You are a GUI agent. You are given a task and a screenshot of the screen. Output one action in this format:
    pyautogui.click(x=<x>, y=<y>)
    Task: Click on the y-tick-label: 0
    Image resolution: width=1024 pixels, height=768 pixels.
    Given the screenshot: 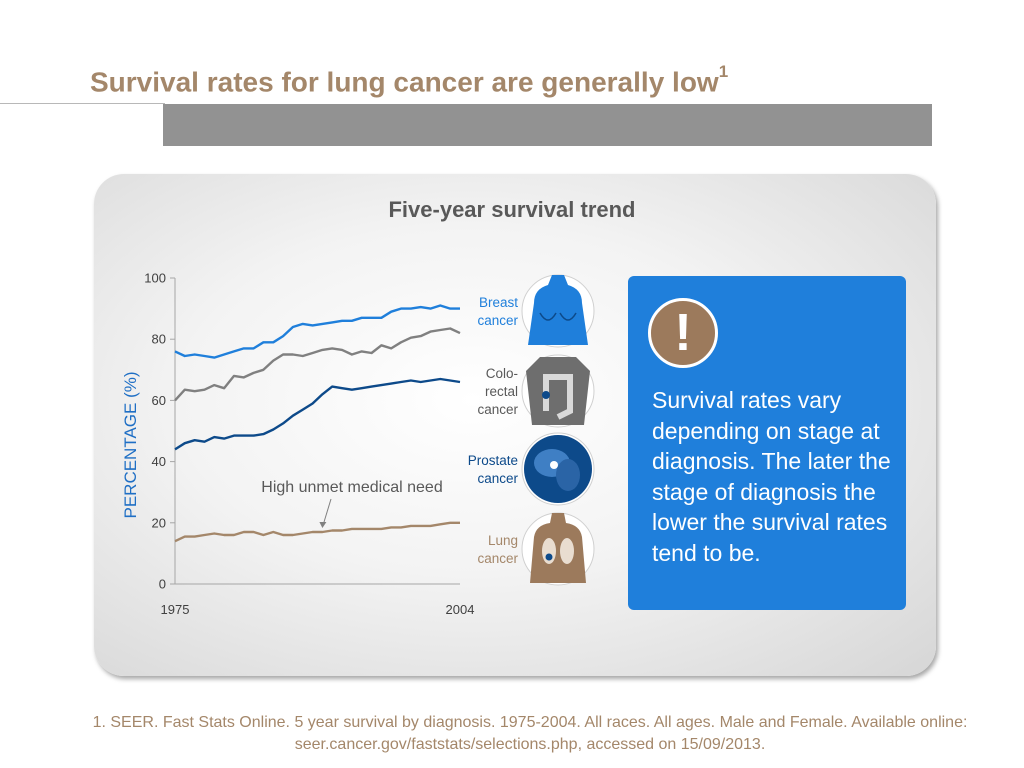 What is the action you would take?
    pyautogui.click(x=162, y=584)
    